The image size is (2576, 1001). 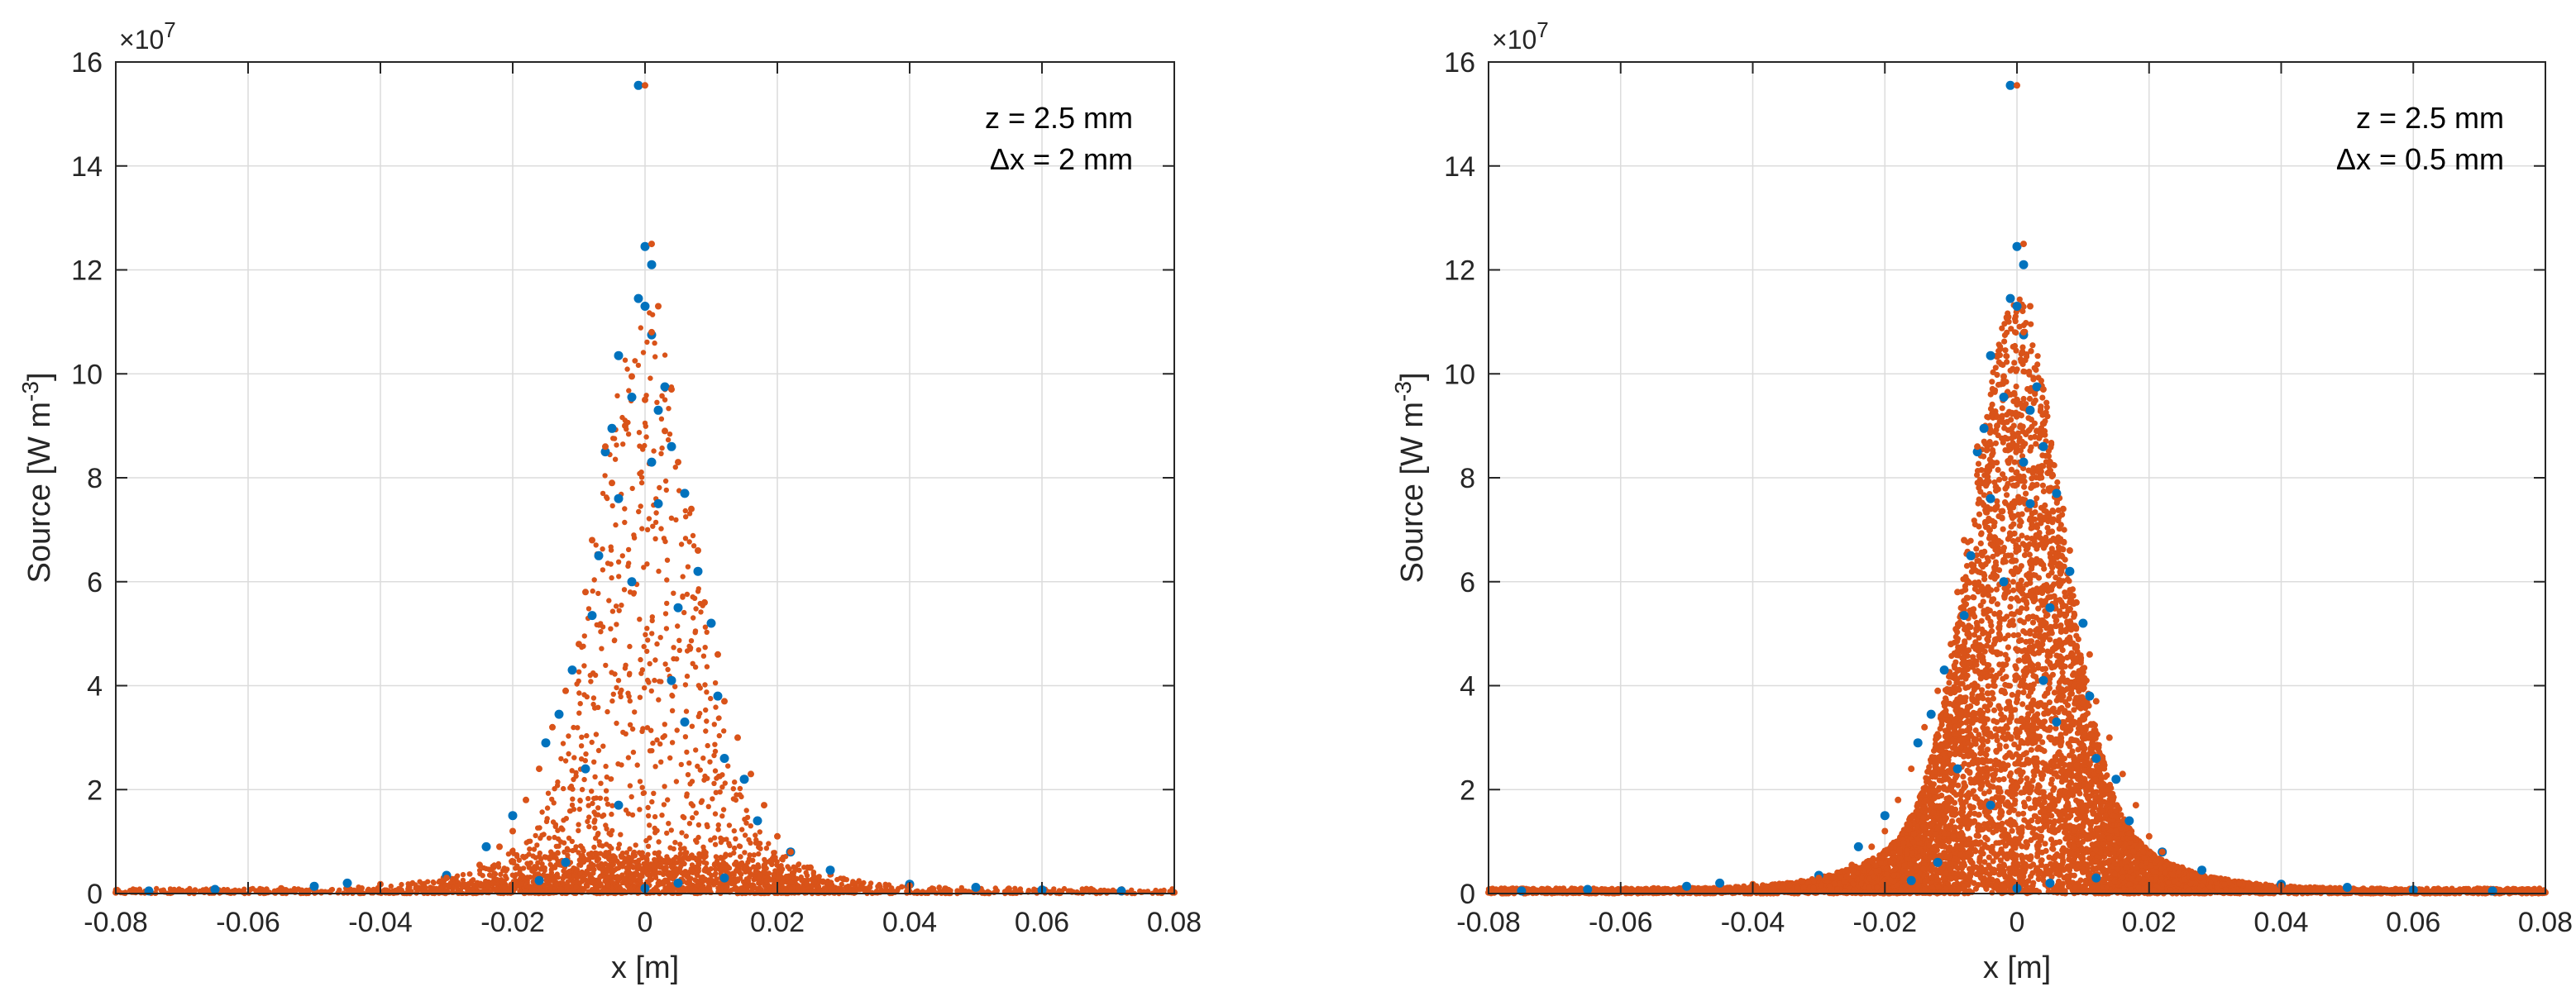 What do you see at coordinates (116, 922) in the screenshot?
I see `x-tick-label: -0.08` at bounding box center [116, 922].